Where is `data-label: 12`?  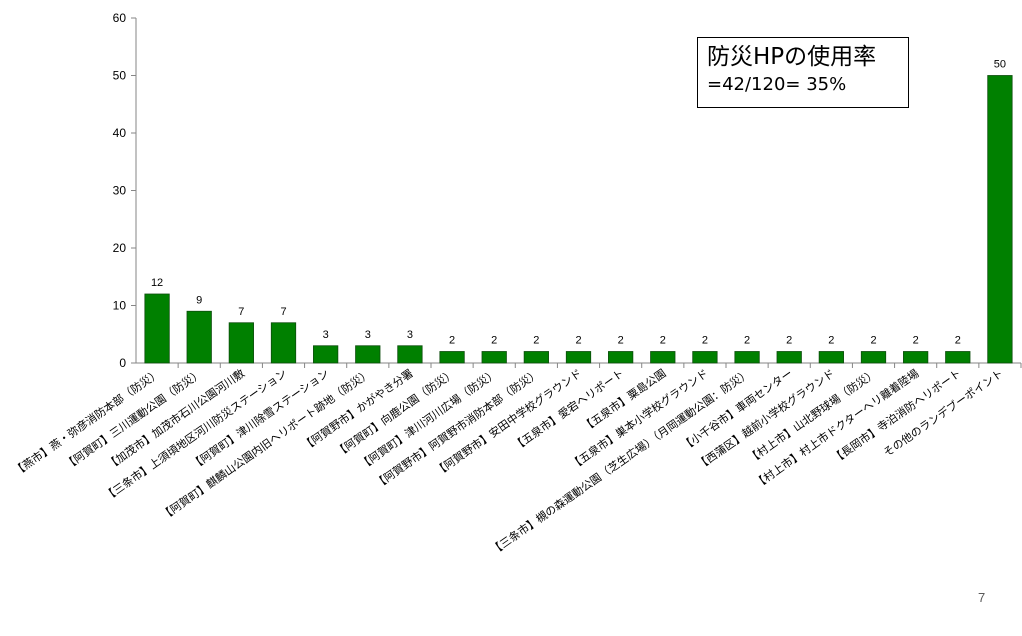
data-label: 12 is located at coordinates (157, 283).